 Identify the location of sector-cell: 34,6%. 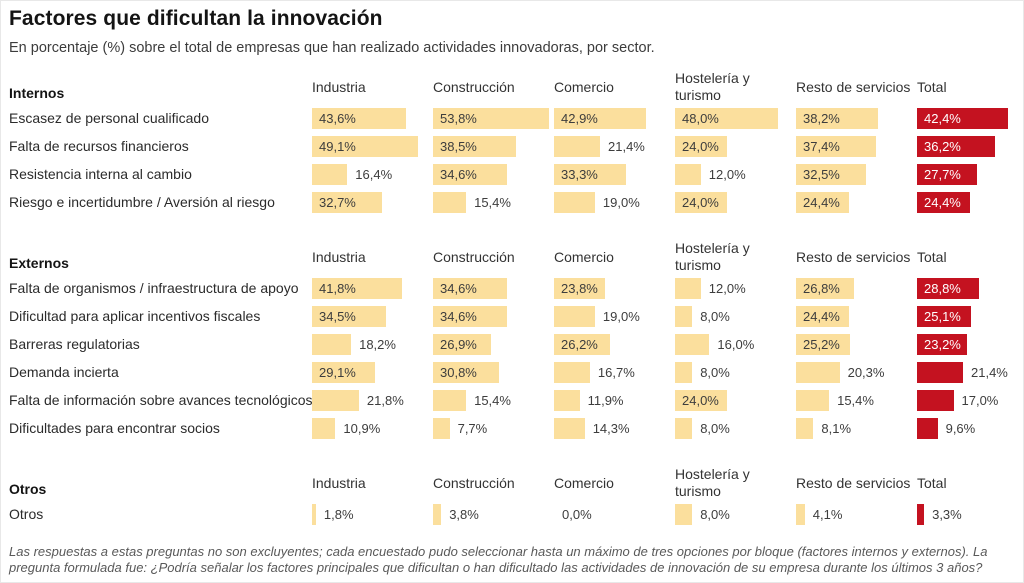
(493, 174).